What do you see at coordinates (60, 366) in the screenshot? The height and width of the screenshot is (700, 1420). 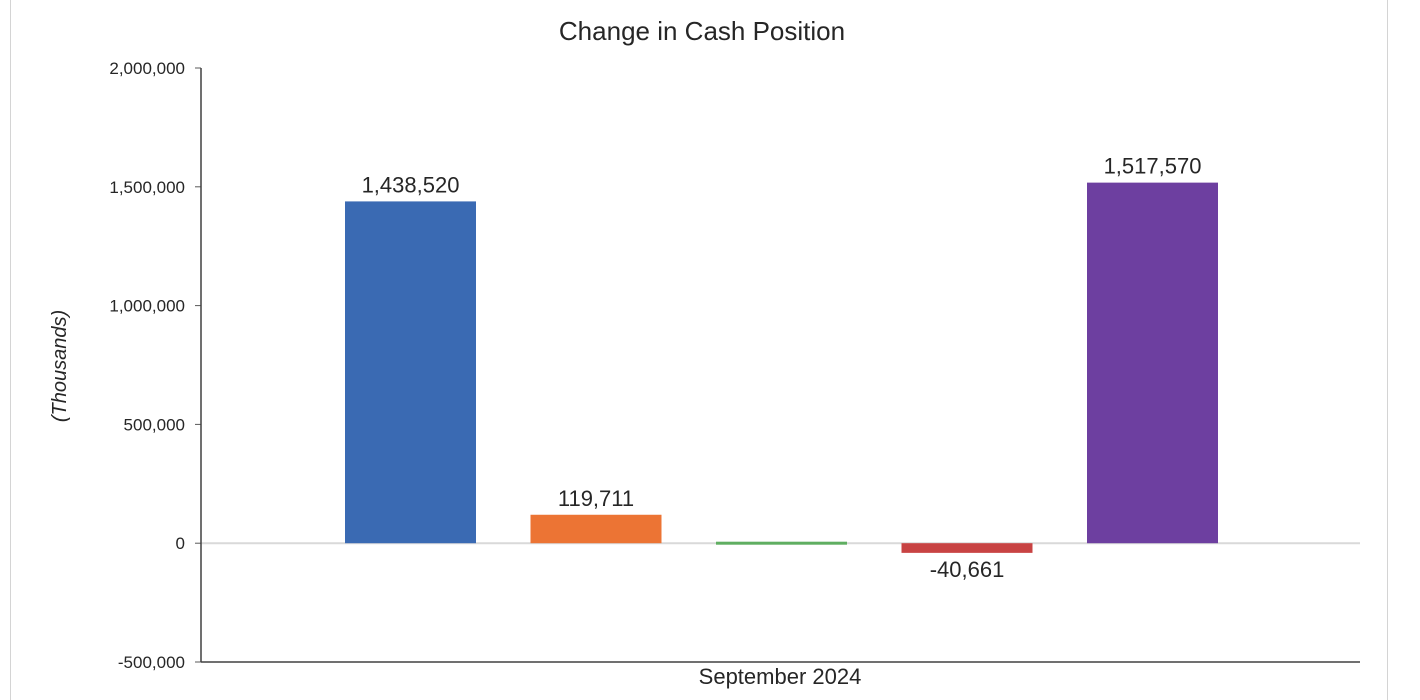 I see `y-axis-label: (Thousands)` at bounding box center [60, 366].